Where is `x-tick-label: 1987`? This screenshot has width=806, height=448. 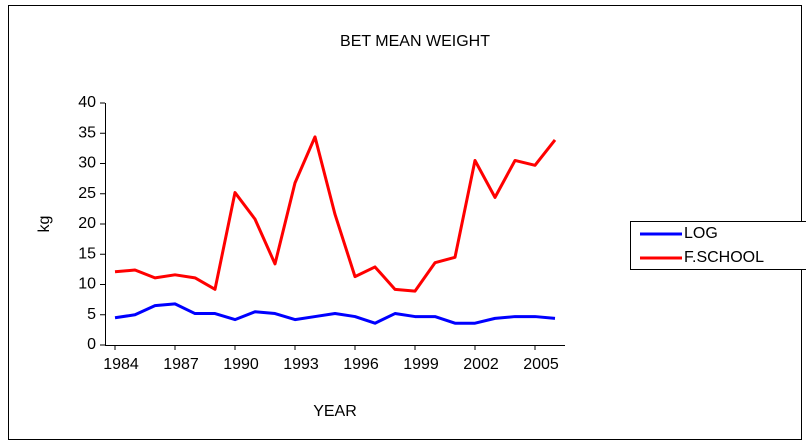 x-tick-label: 1987 is located at coordinates (181, 364).